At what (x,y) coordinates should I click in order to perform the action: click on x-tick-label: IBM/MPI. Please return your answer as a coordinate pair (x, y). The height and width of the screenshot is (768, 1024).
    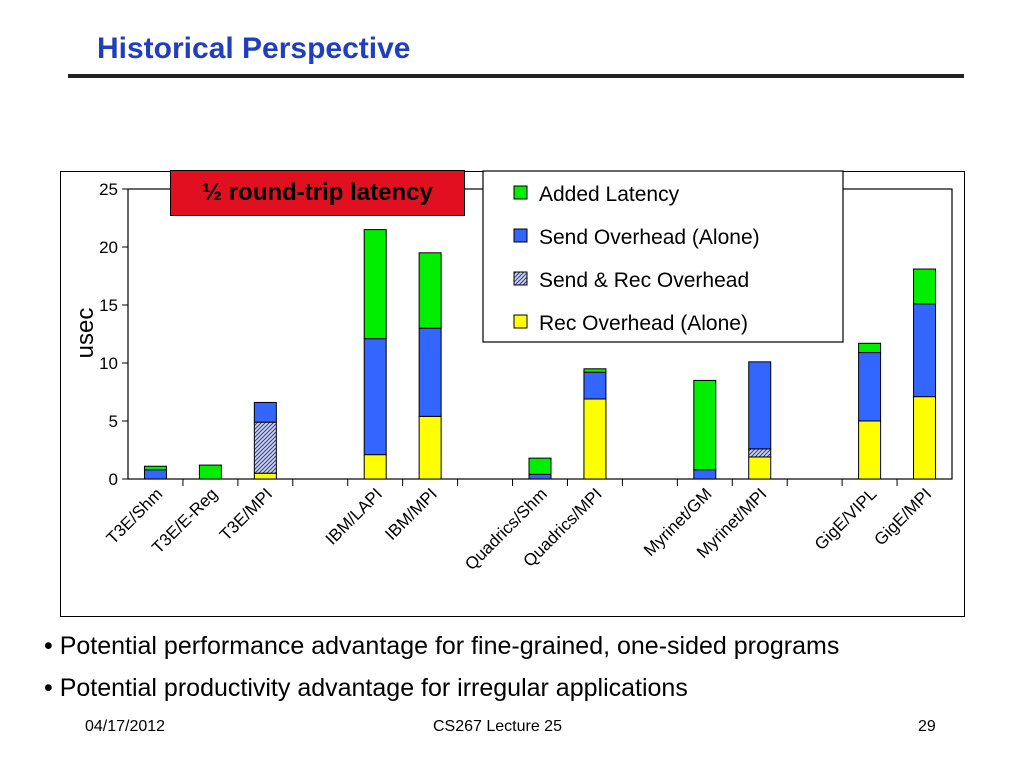
    Looking at the image, I should click on (411, 514).